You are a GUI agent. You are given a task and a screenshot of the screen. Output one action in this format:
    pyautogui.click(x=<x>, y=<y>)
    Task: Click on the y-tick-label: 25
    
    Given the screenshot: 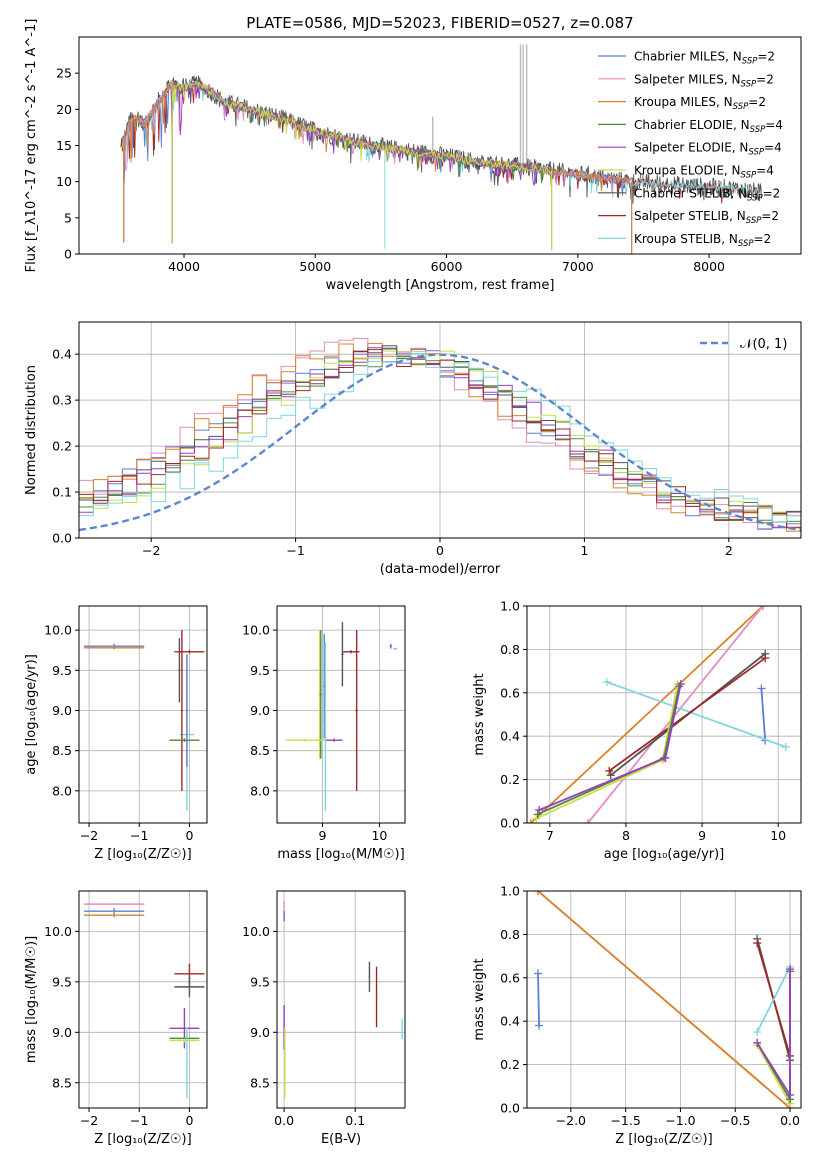 What is the action you would take?
    pyautogui.click(x=64, y=73)
    